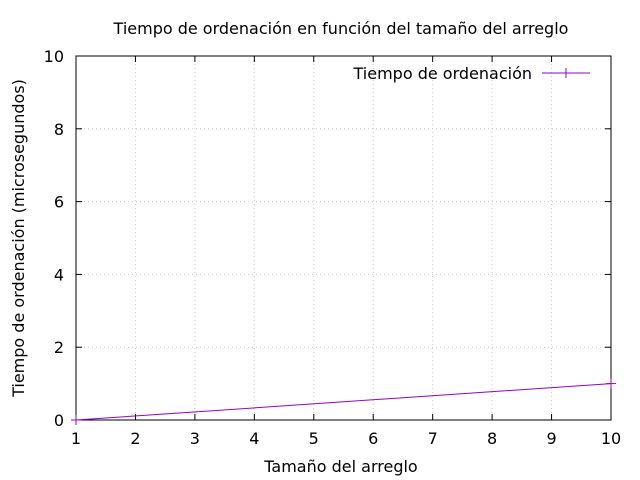 The height and width of the screenshot is (480, 640). I want to click on x-tick-label: 3, so click(195, 438).